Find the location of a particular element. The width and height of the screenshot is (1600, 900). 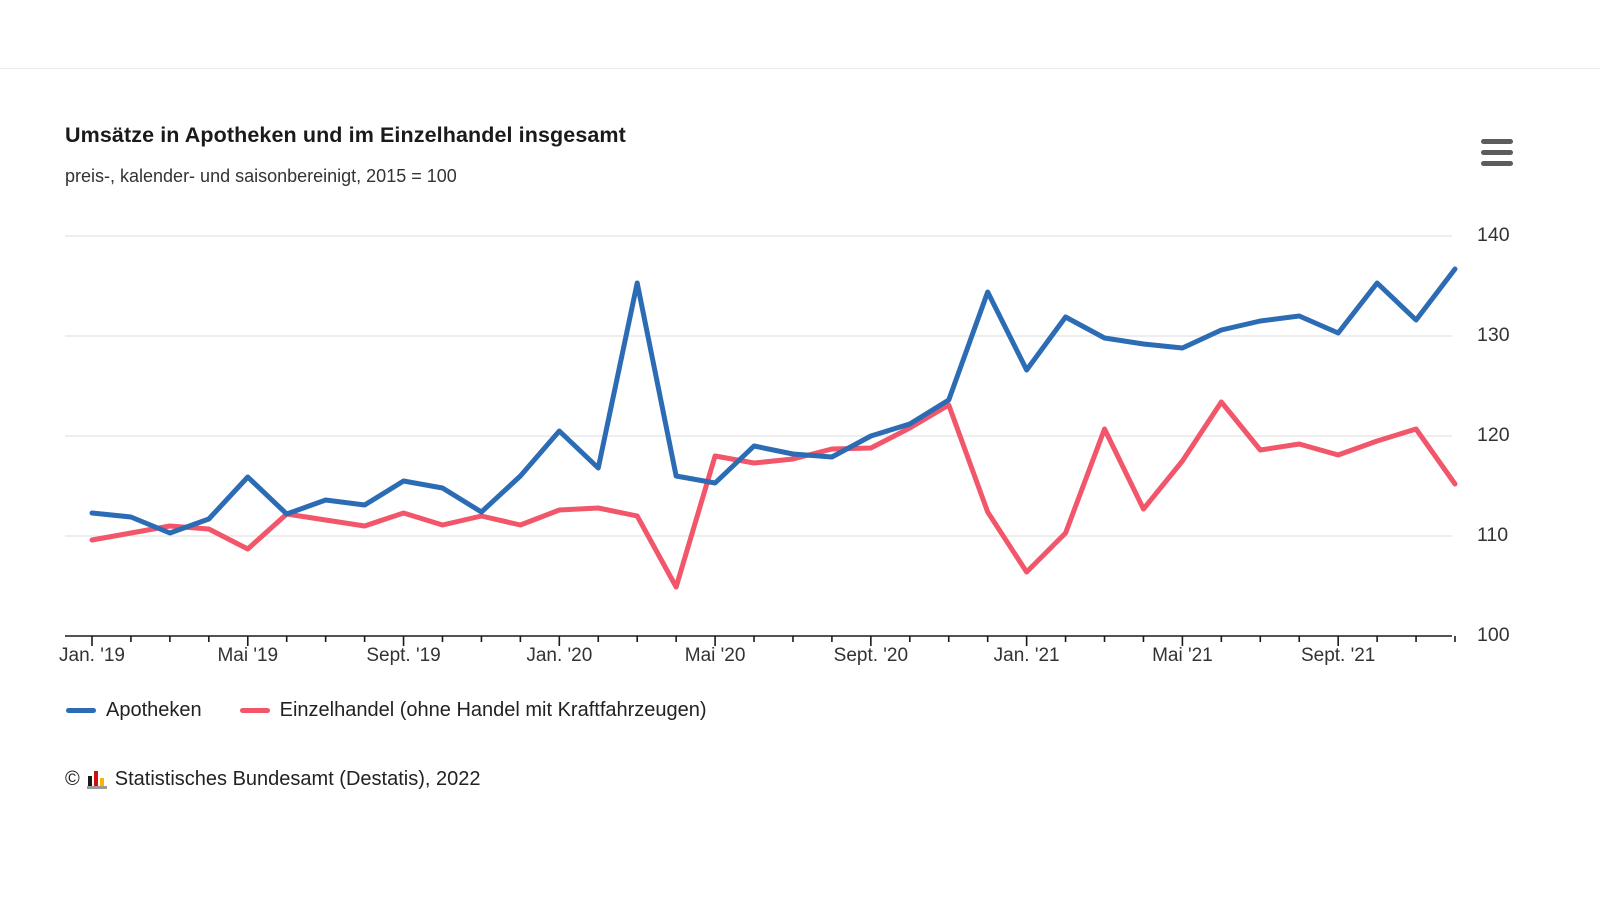

y-axis-label: 110 is located at coordinates (1493, 535).